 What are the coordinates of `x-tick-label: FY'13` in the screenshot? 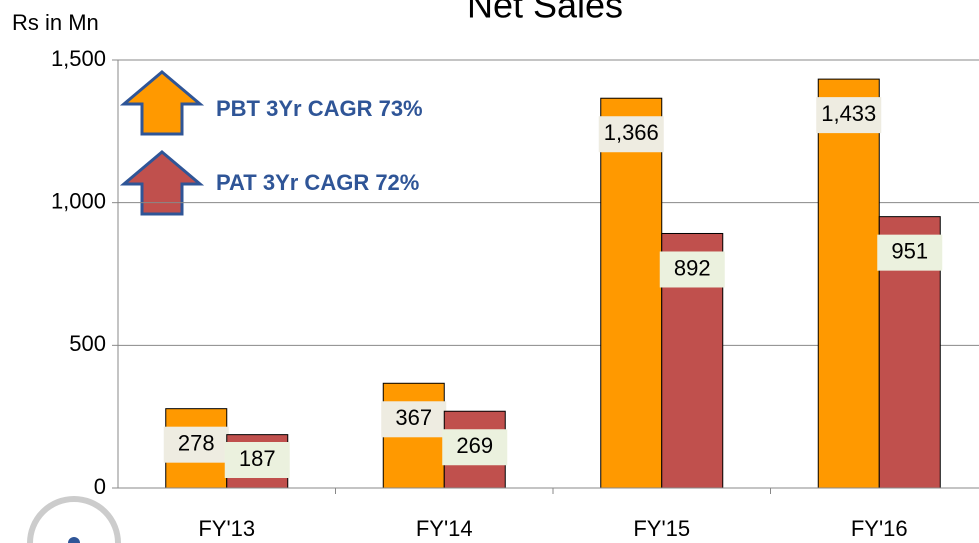 It's located at (226, 528).